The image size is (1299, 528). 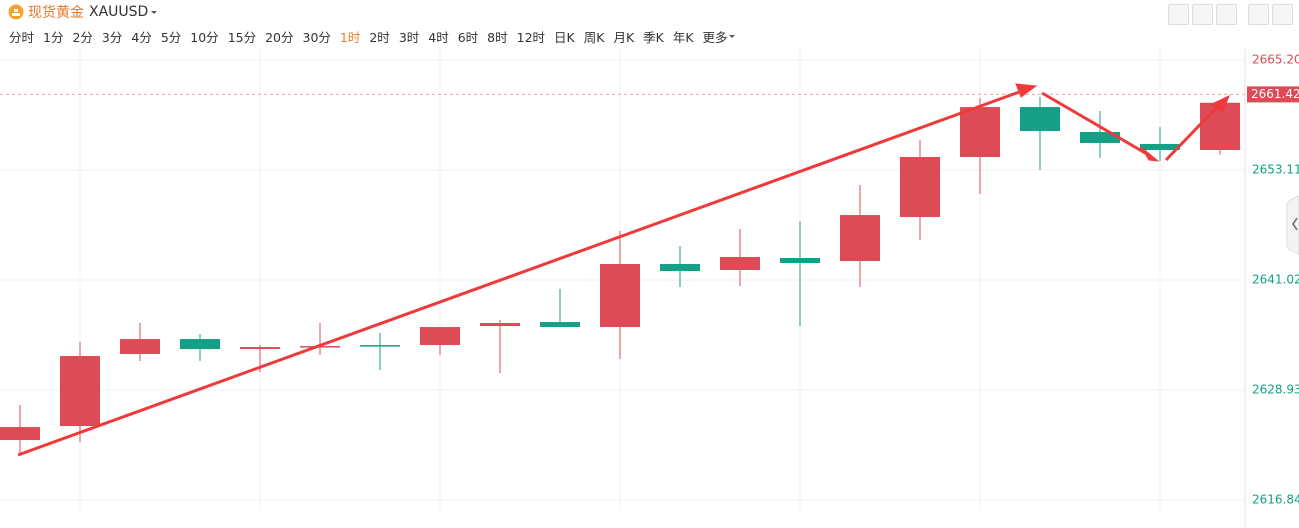 What do you see at coordinates (316, 37) in the screenshot?
I see `timeframe-tab: 30分` at bounding box center [316, 37].